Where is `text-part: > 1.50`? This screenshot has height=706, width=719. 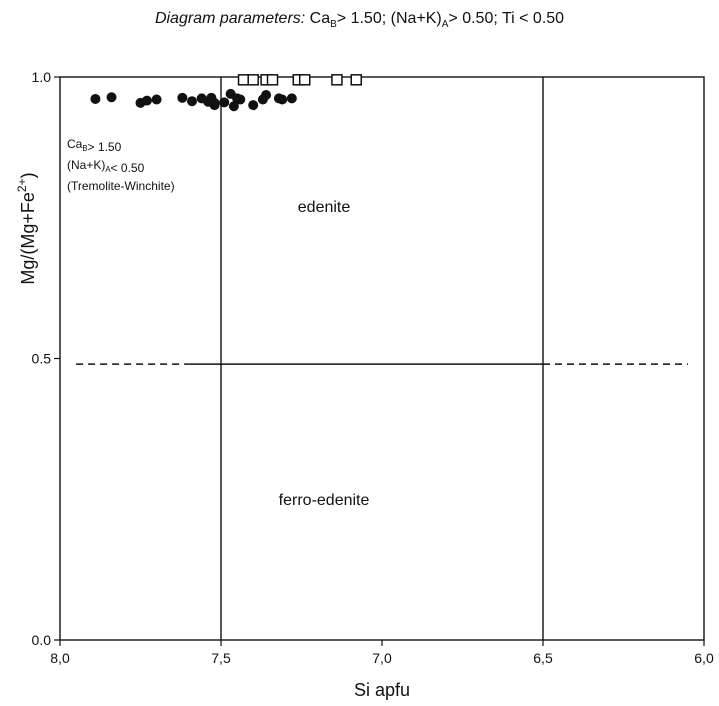
text-part: > 1.50 is located at coordinates (105, 147).